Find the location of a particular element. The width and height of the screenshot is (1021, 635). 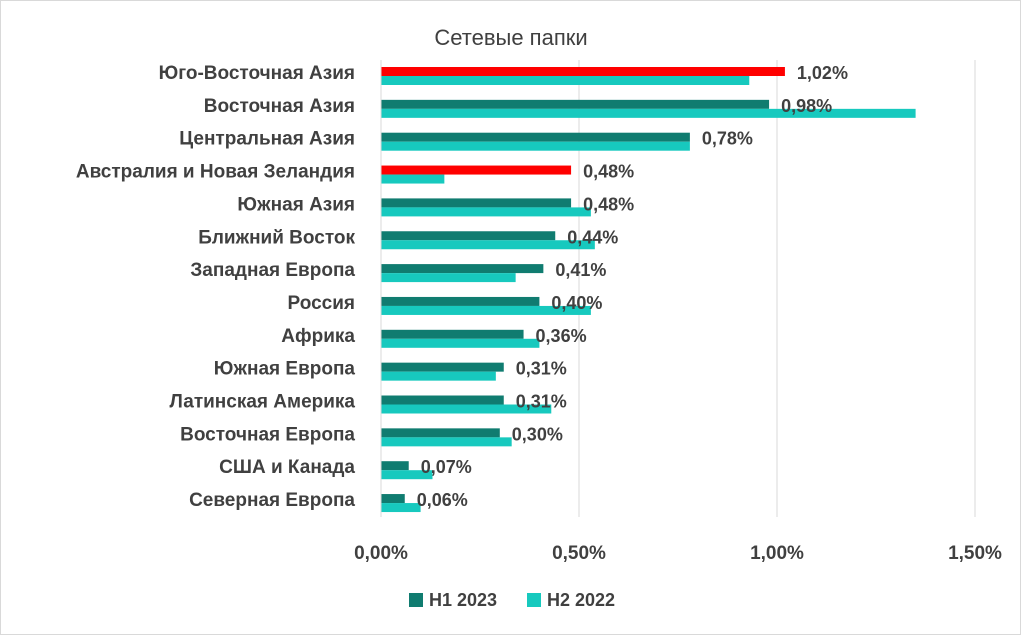

data-label: 1,02% is located at coordinates (822, 73).